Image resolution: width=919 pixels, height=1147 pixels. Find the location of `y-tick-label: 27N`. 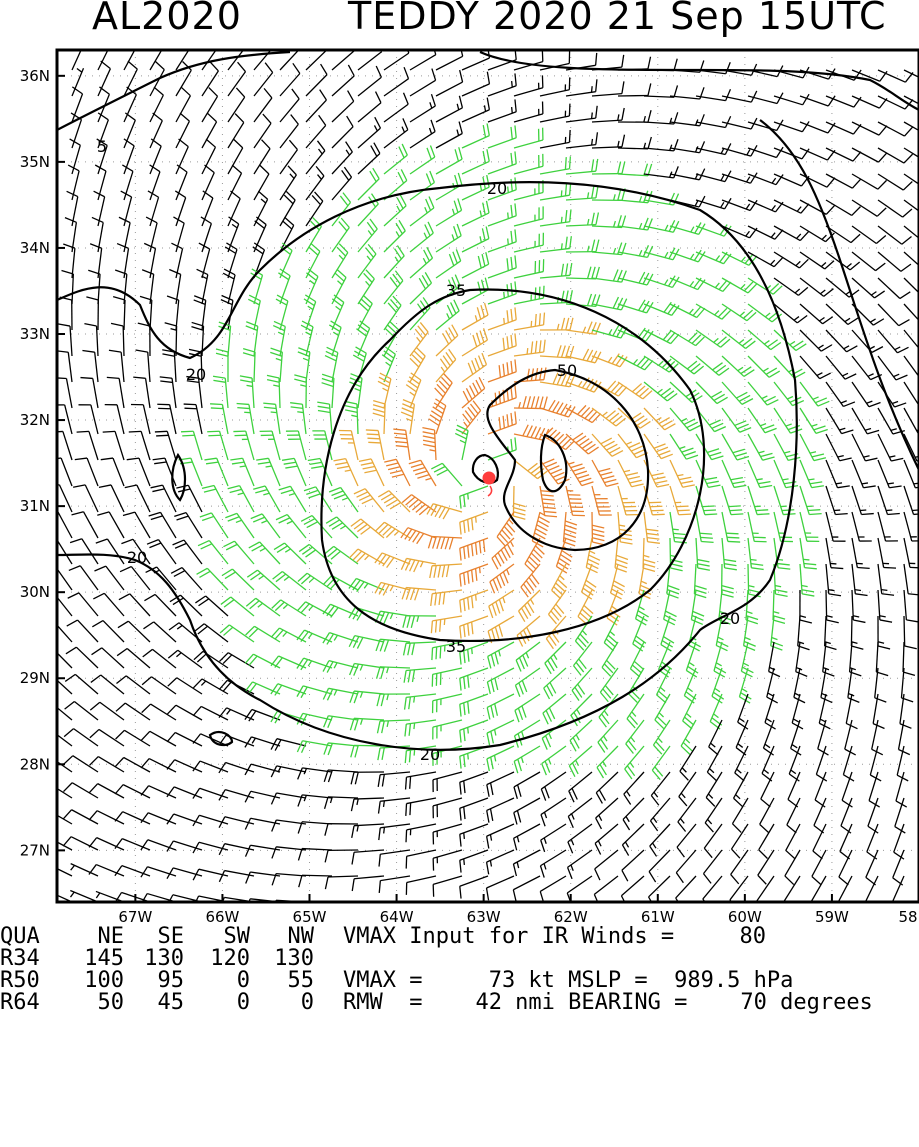

y-tick-label: 27N is located at coordinates (35, 850).